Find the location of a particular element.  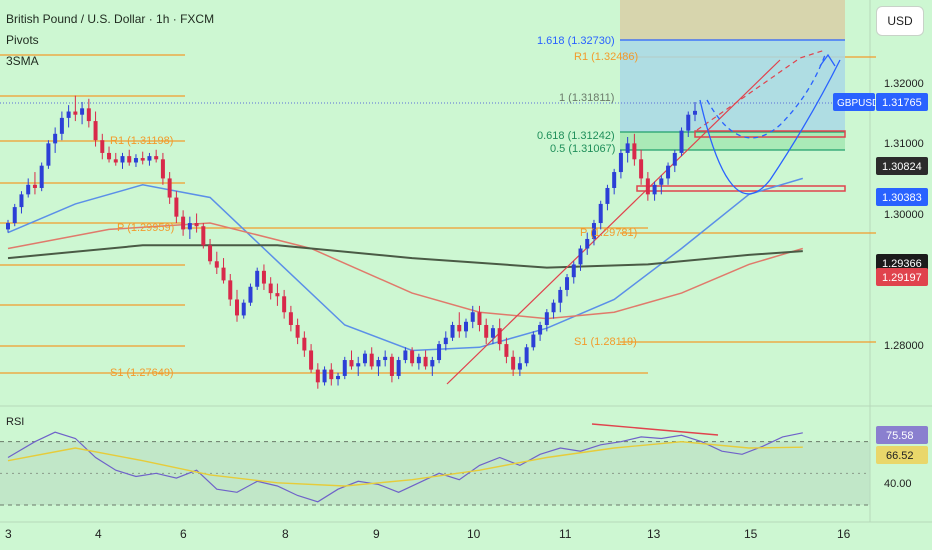

x-tick-label: 13 is located at coordinates (654, 534).